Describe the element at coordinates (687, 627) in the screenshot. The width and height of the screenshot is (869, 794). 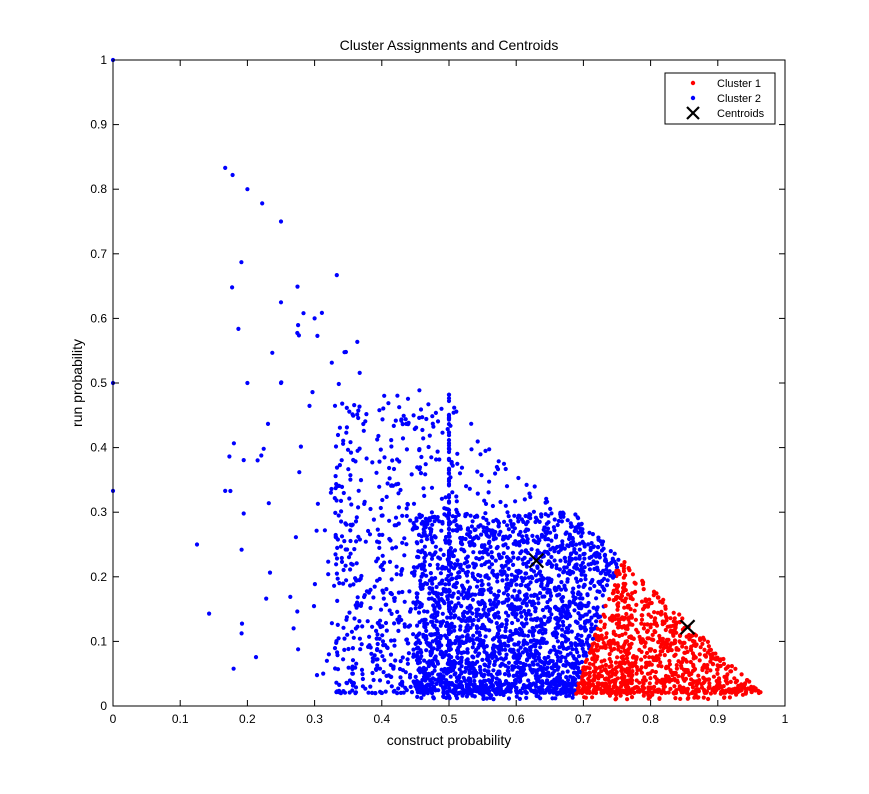
I see `centroid-marker` at that location.